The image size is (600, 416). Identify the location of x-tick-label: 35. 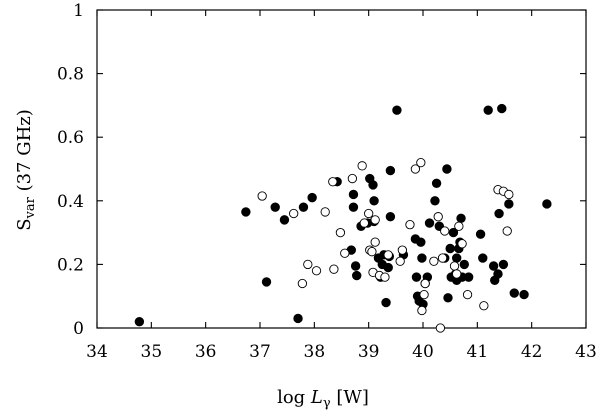
(152, 352).